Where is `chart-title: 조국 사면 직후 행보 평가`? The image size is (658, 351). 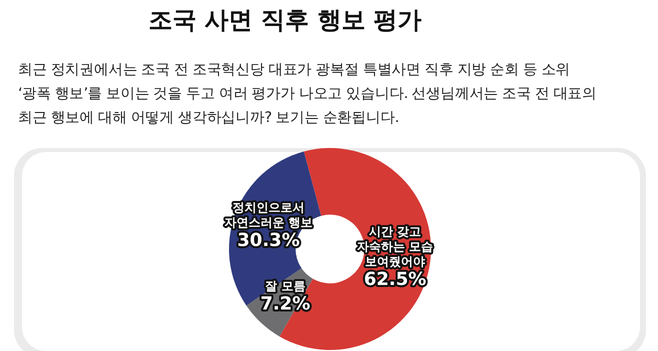
chart-title: 조국 사면 직후 행보 평가 is located at coordinates (285, 20).